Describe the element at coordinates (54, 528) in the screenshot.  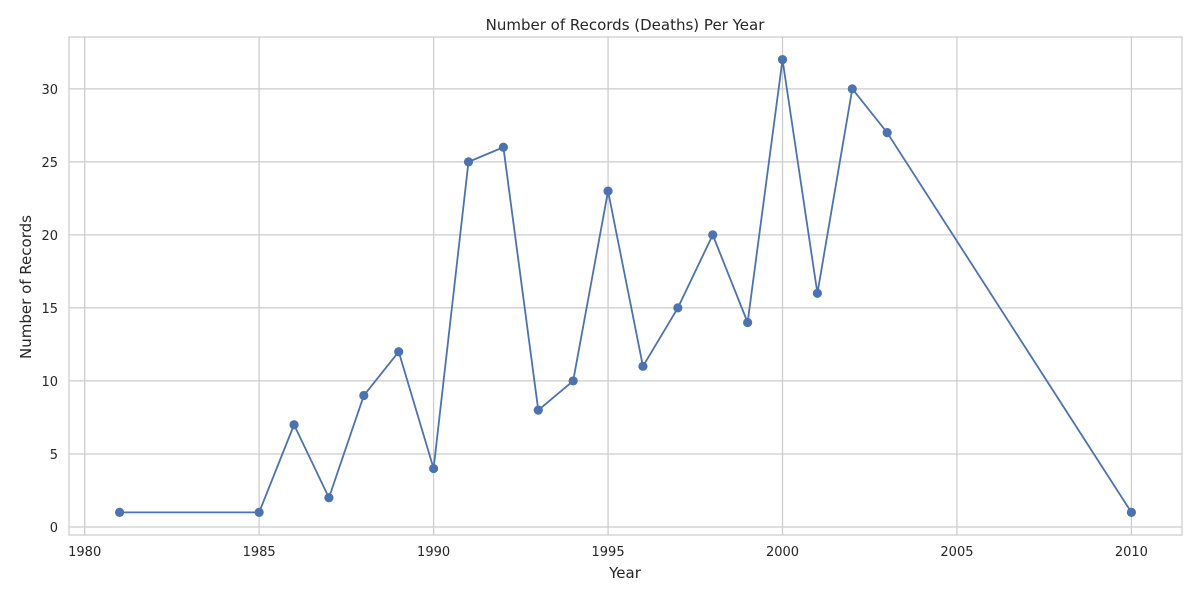
I see `y-tick-label: 0` at that location.